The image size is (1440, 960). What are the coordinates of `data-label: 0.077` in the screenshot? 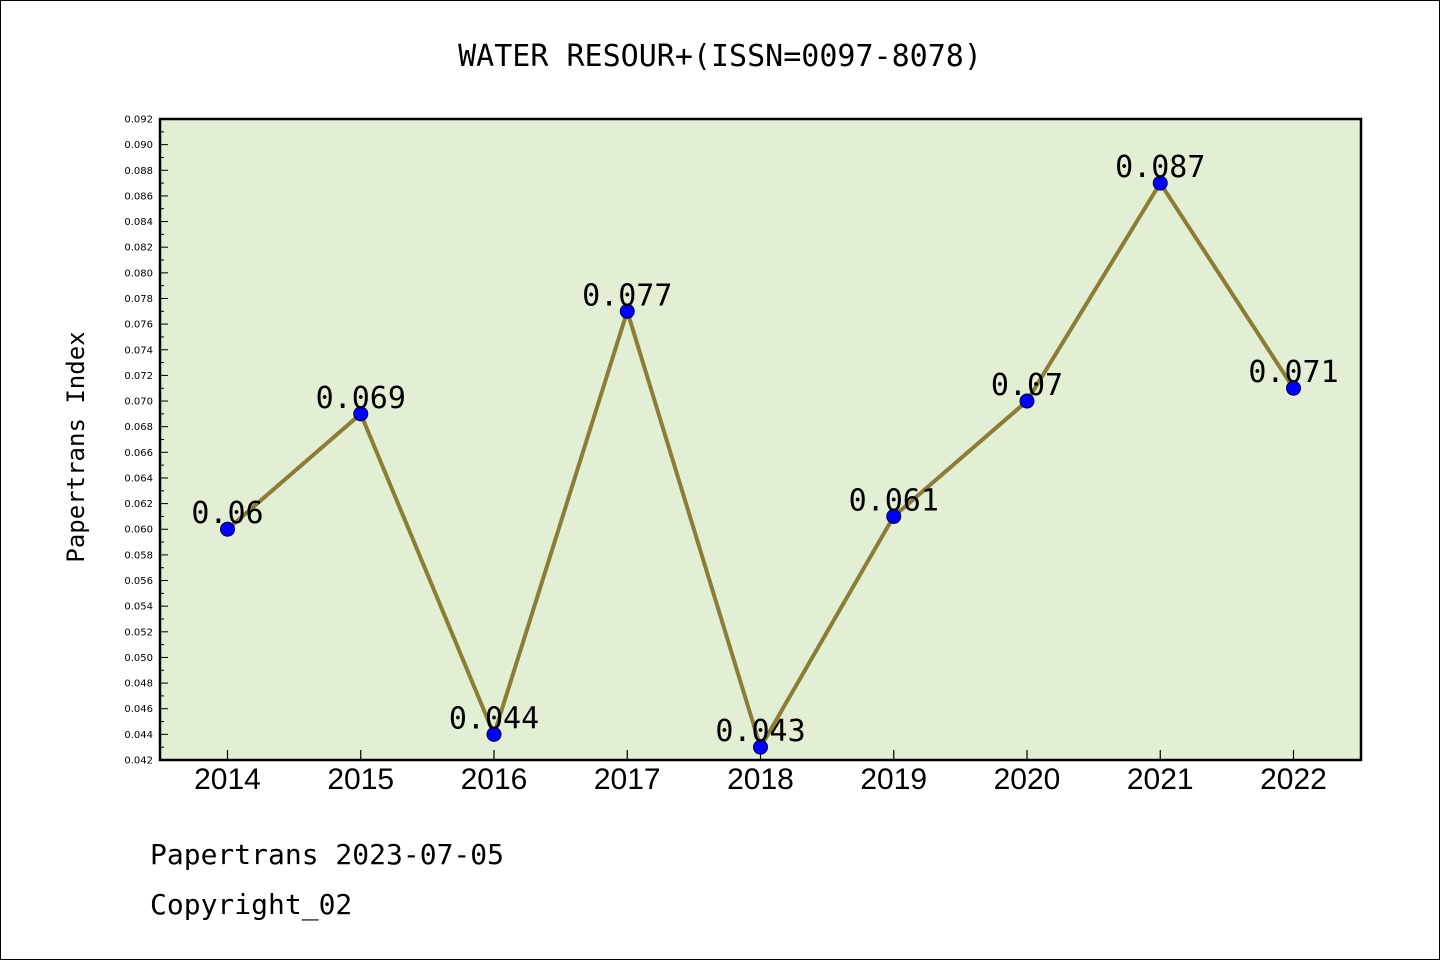 It's located at (627, 295).